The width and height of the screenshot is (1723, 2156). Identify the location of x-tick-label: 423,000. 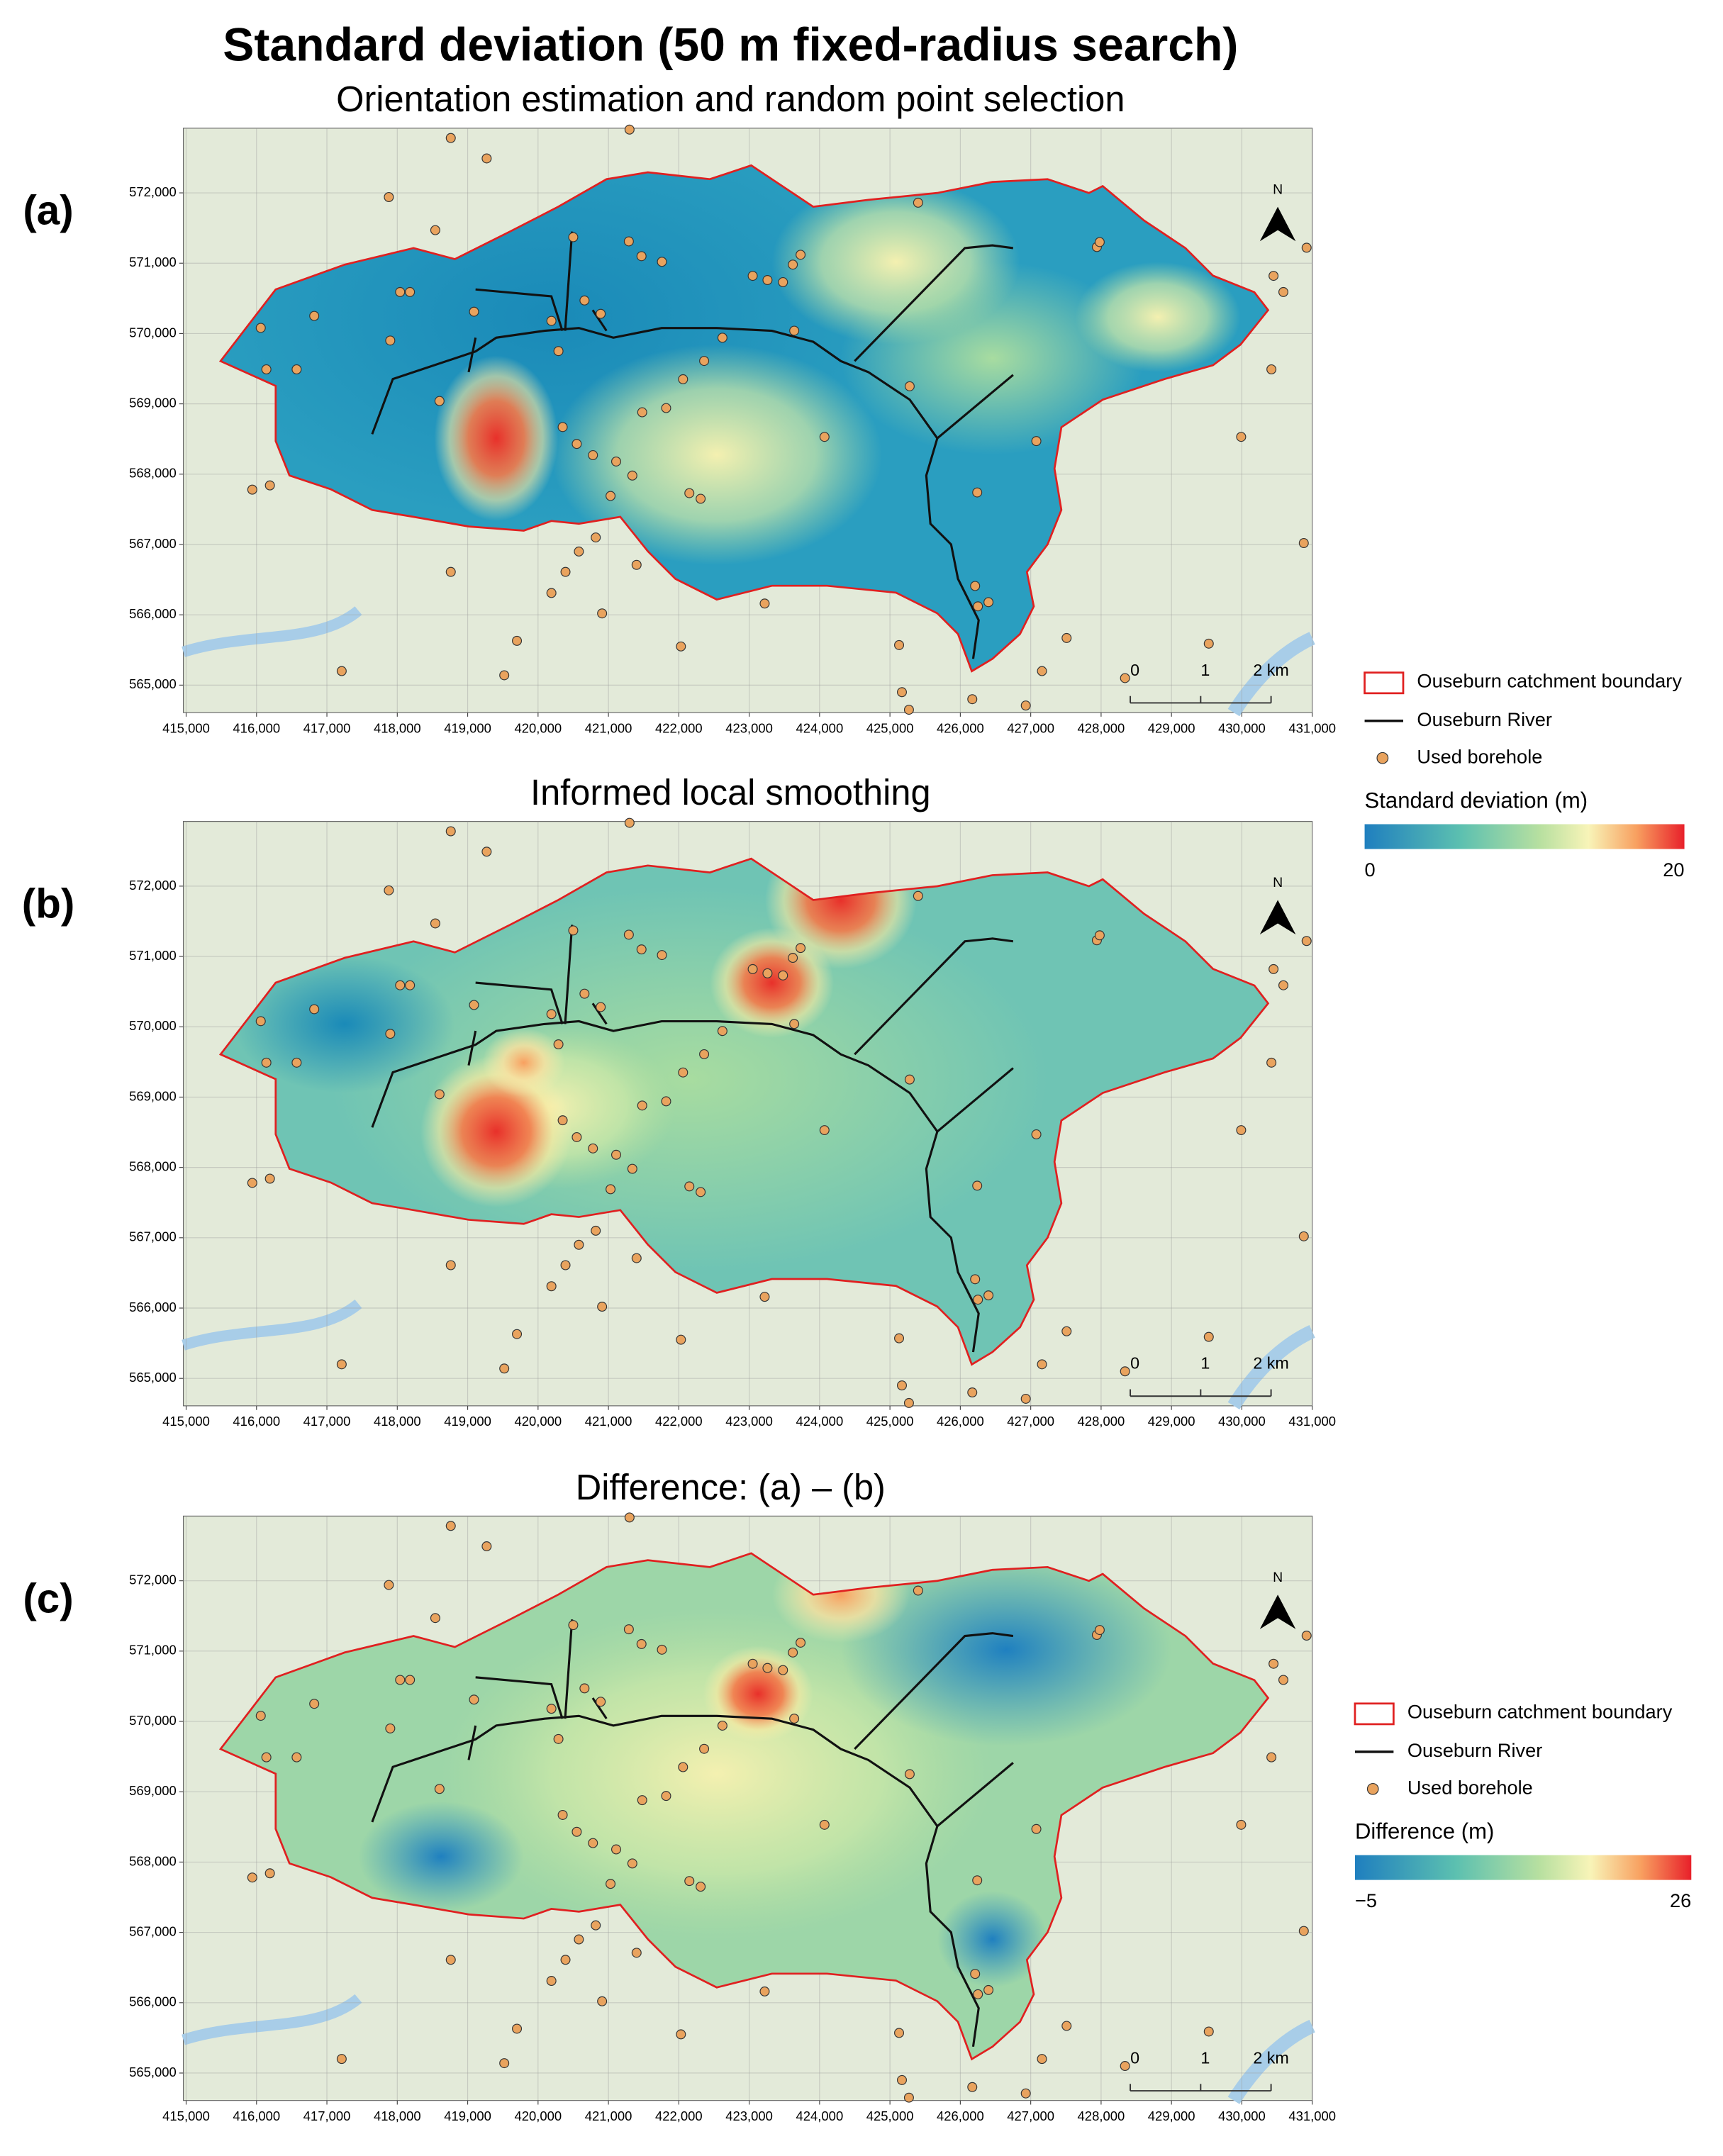
(749, 1421).